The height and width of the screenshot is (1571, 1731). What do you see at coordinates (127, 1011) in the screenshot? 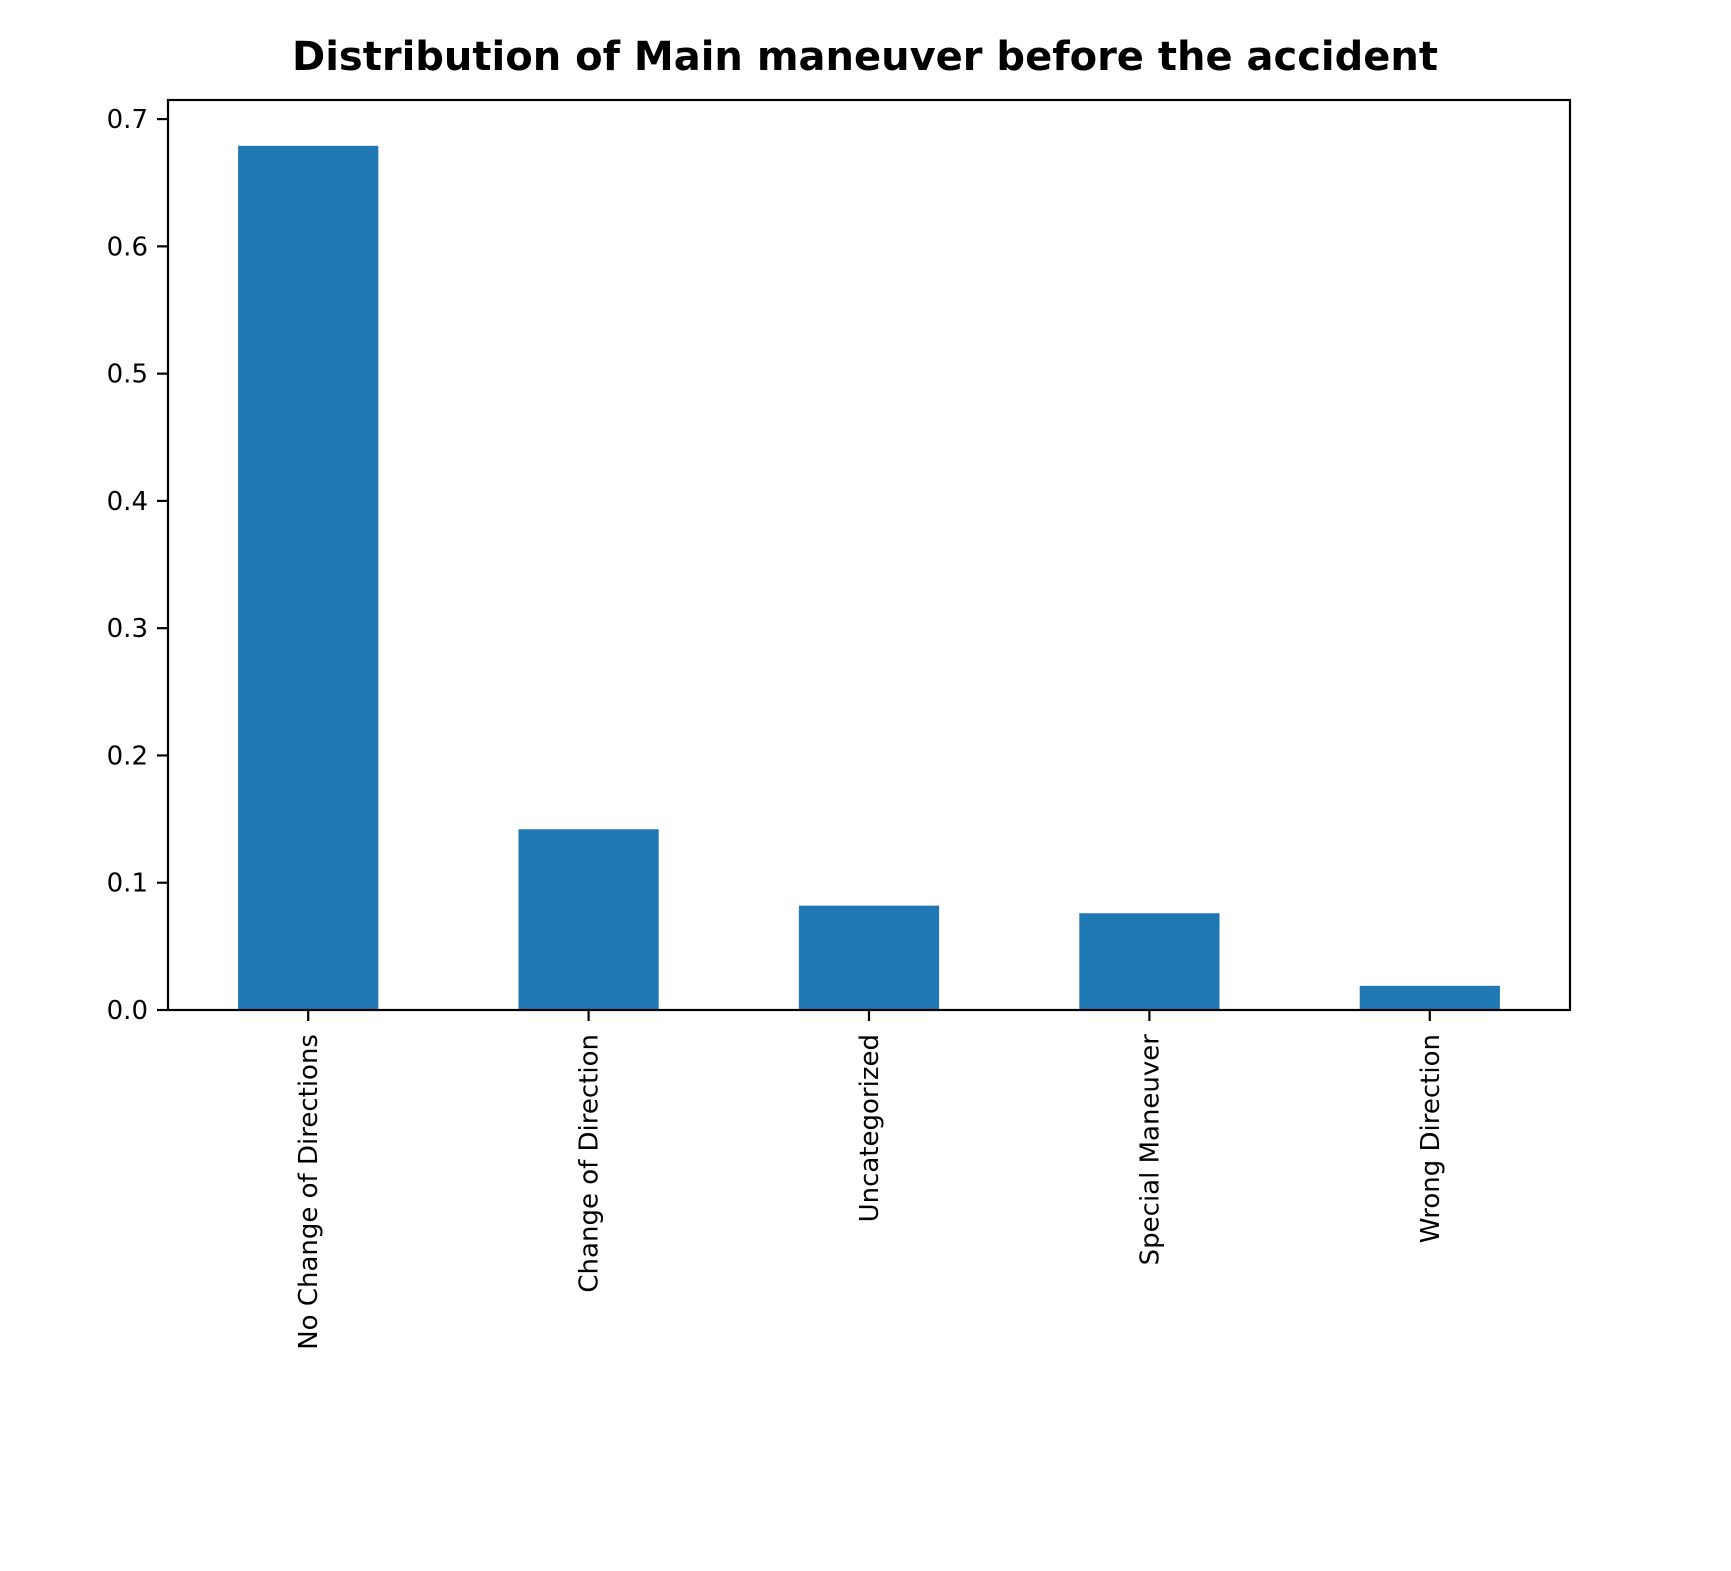
I see `y-tick-label: 0.0` at bounding box center [127, 1011].